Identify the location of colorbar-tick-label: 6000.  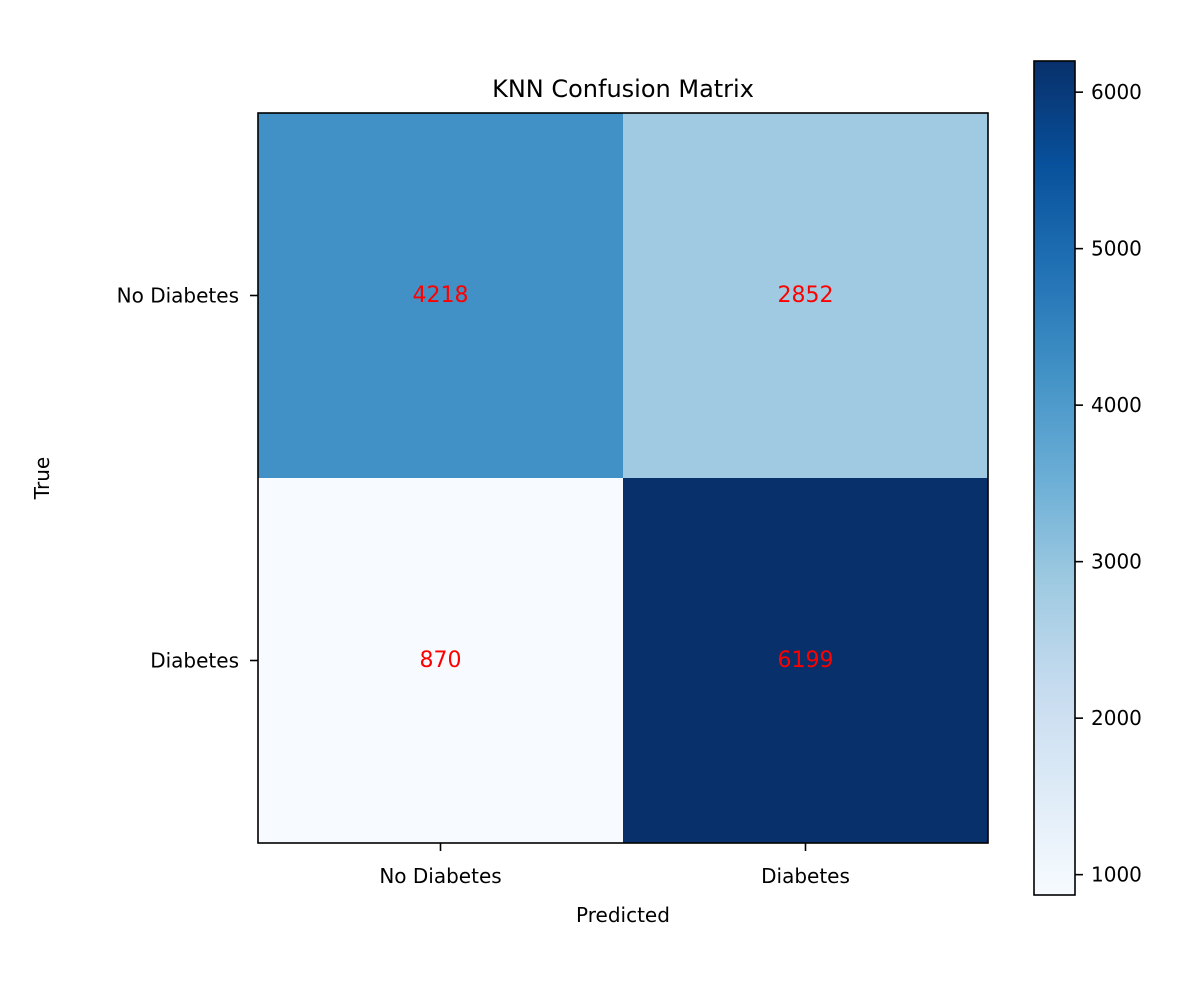
(1116, 92).